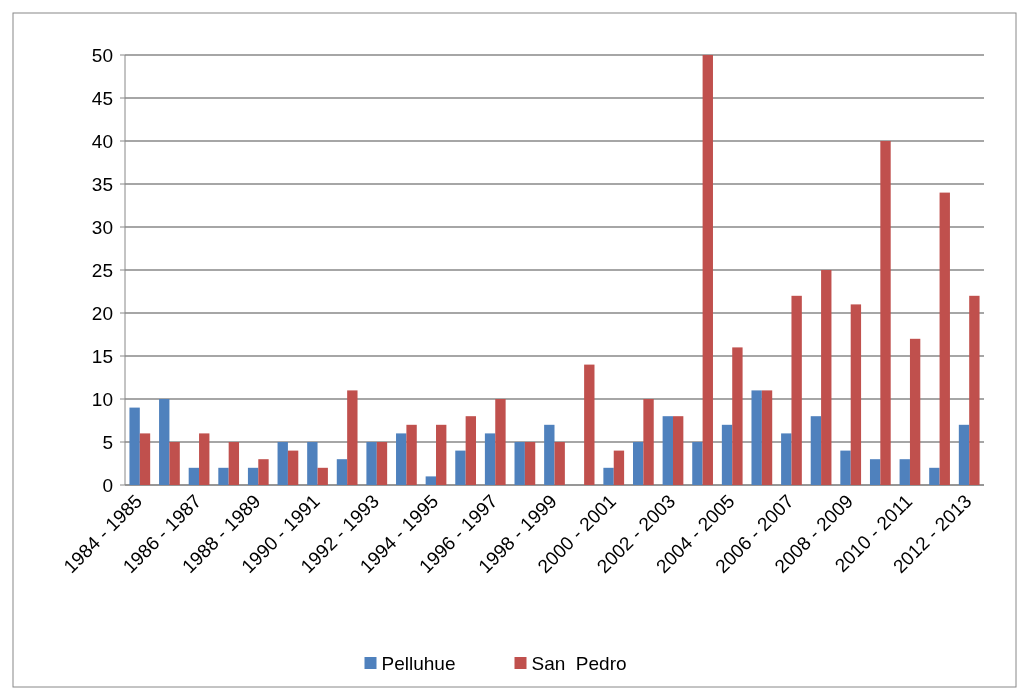  What do you see at coordinates (102, 184) in the screenshot?
I see `y-tick-label: 35` at bounding box center [102, 184].